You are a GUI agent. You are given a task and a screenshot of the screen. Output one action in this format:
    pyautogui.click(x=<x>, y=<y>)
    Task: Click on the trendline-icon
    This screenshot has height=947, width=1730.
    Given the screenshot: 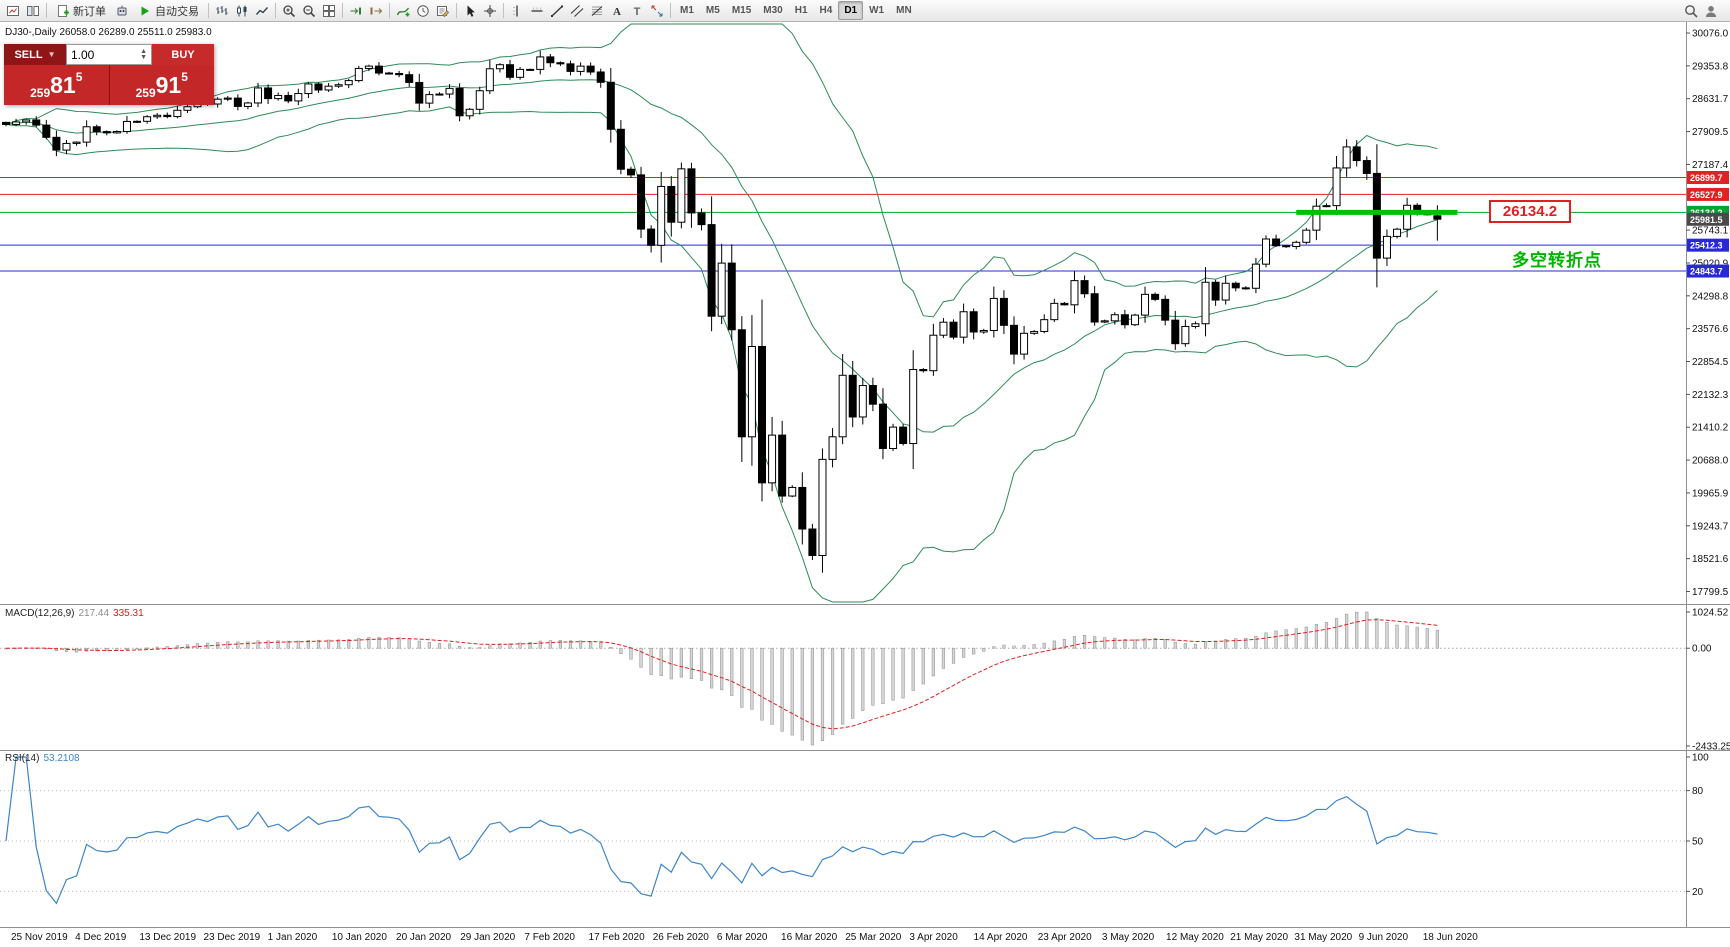 What is the action you would take?
    pyautogui.click(x=557, y=11)
    